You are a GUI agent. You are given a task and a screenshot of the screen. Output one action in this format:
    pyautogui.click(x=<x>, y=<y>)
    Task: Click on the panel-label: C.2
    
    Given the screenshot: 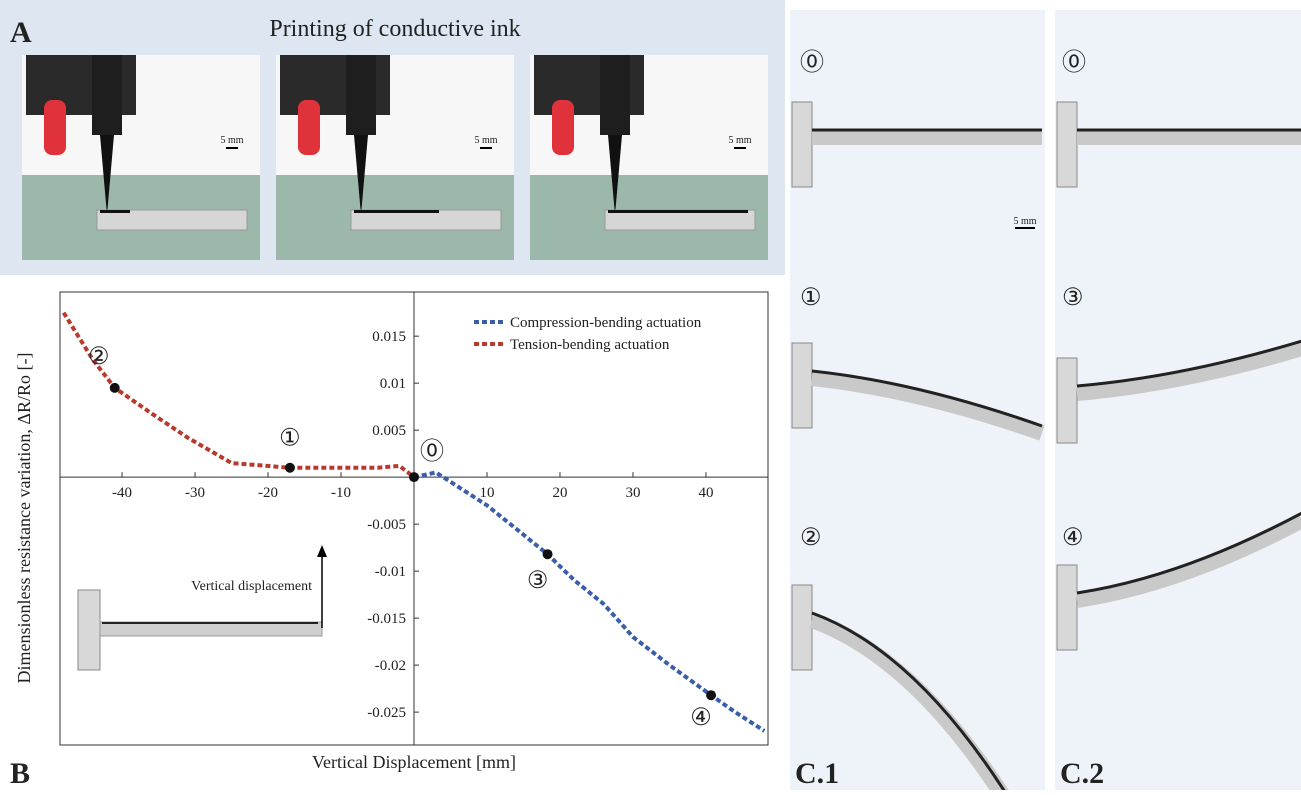 What is the action you would take?
    pyautogui.click(x=1082, y=773)
    